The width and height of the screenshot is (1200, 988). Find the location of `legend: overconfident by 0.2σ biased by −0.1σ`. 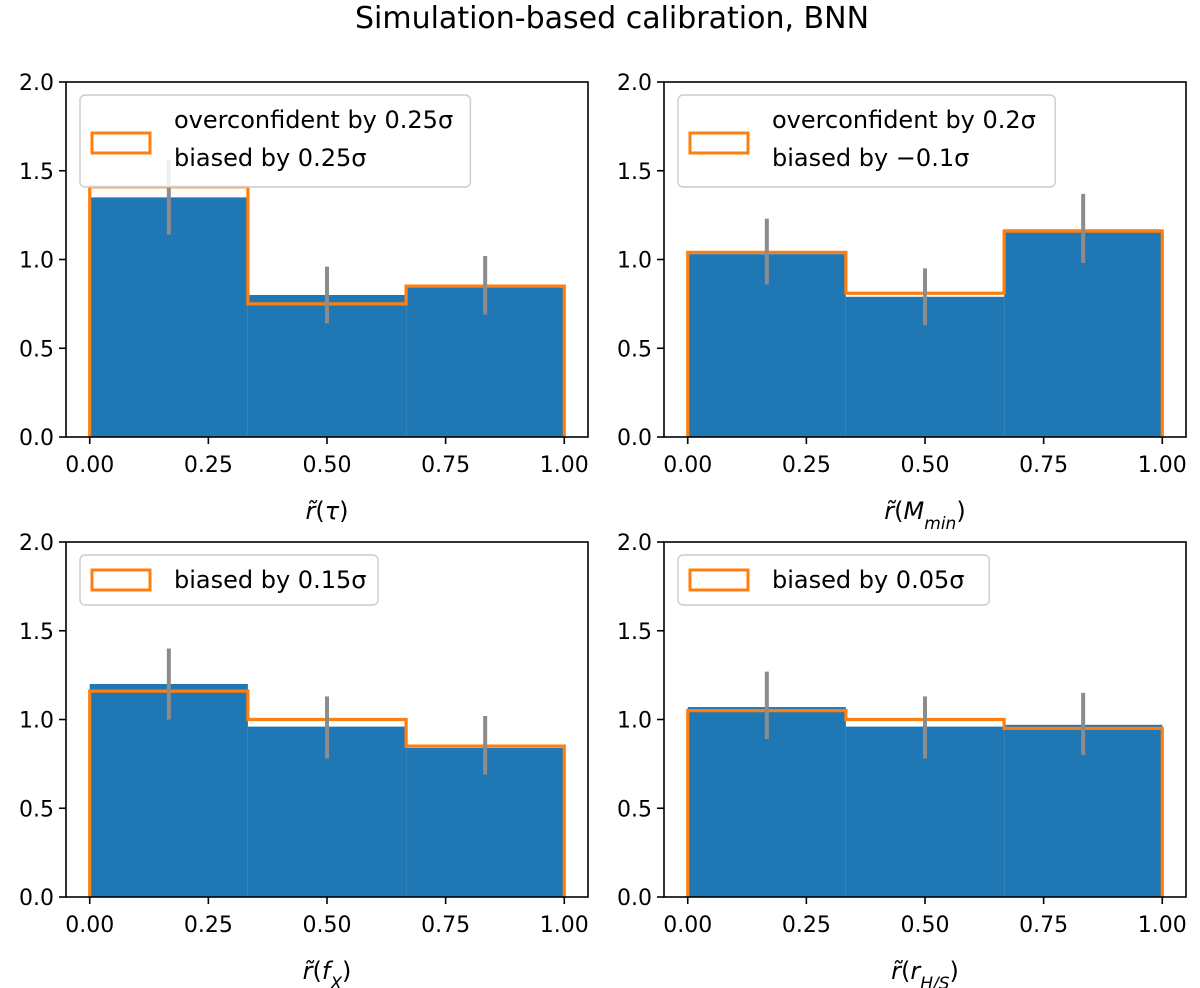

legend: overconfident by 0.2σ biased by −0.1σ is located at coordinates (866, 141).